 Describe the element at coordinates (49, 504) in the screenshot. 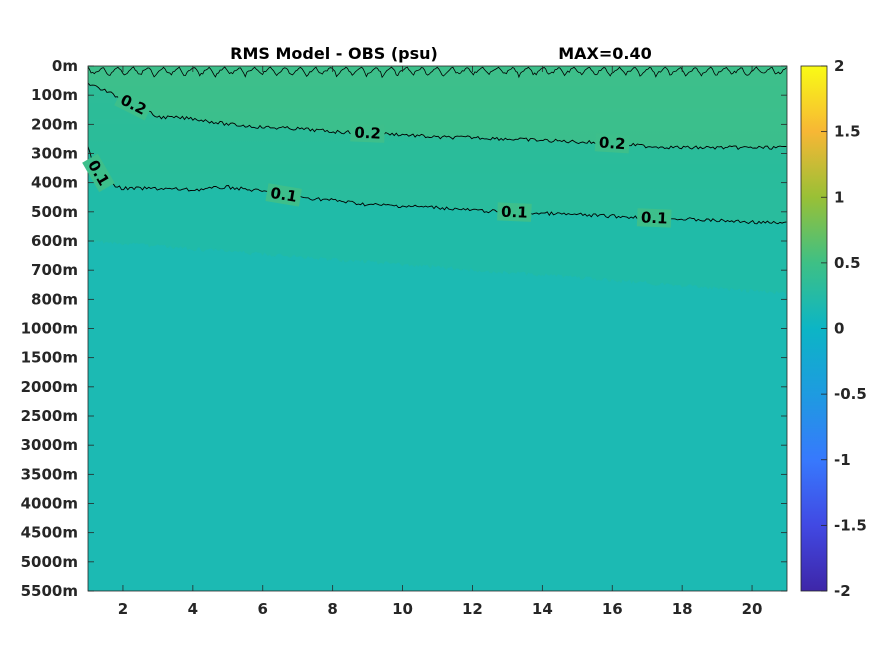

I see `y-tick-label: 4000m` at that location.